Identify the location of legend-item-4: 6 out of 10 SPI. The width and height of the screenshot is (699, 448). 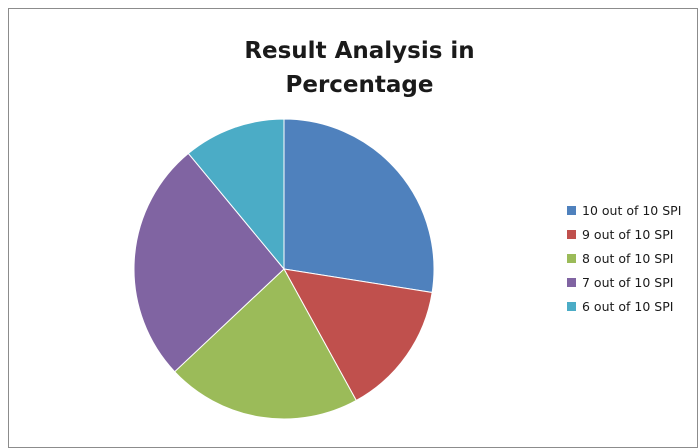
(624, 306).